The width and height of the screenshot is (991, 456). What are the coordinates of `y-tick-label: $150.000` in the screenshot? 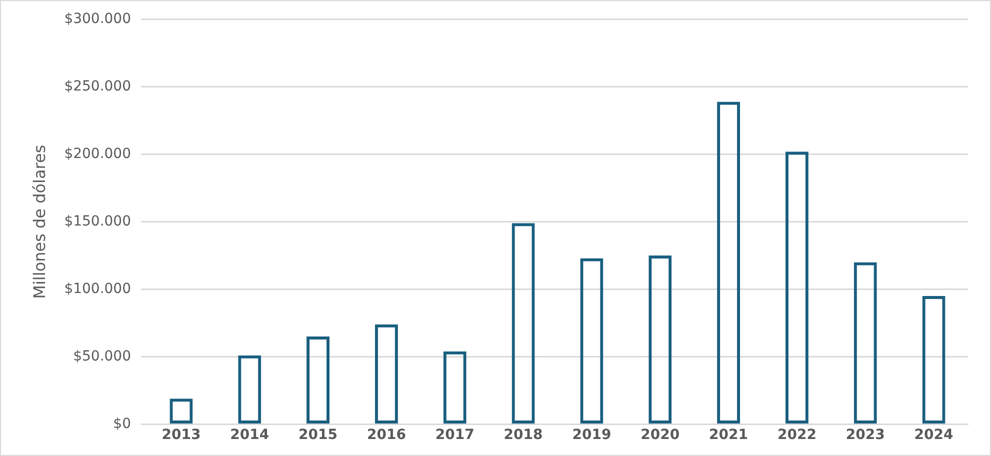 It's located at (97, 221).